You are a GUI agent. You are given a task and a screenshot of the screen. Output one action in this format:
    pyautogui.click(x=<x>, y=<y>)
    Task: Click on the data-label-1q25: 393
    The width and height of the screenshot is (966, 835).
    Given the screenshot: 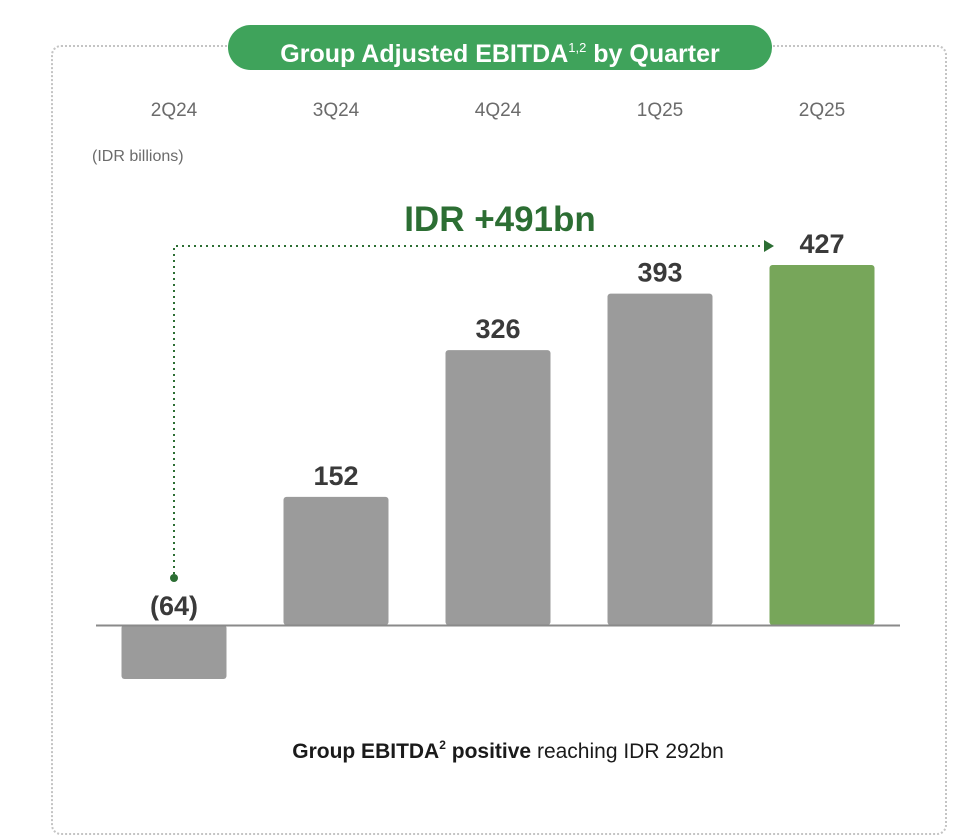 What is the action you would take?
    pyautogui.click(x=659, y=273)
    